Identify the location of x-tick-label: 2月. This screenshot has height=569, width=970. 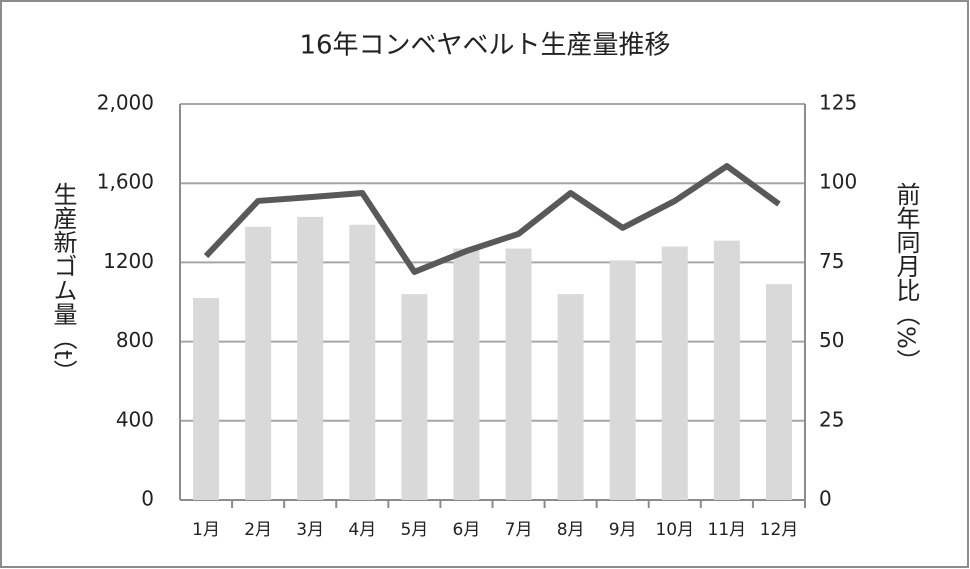
(258, 530).